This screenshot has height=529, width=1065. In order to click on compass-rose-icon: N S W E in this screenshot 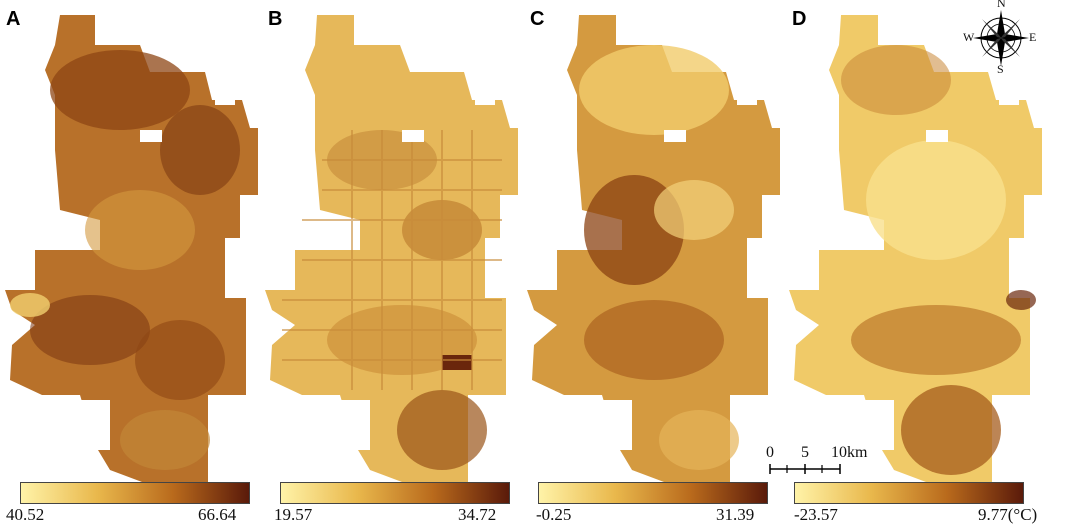, I will do `click(1001, 38)`.